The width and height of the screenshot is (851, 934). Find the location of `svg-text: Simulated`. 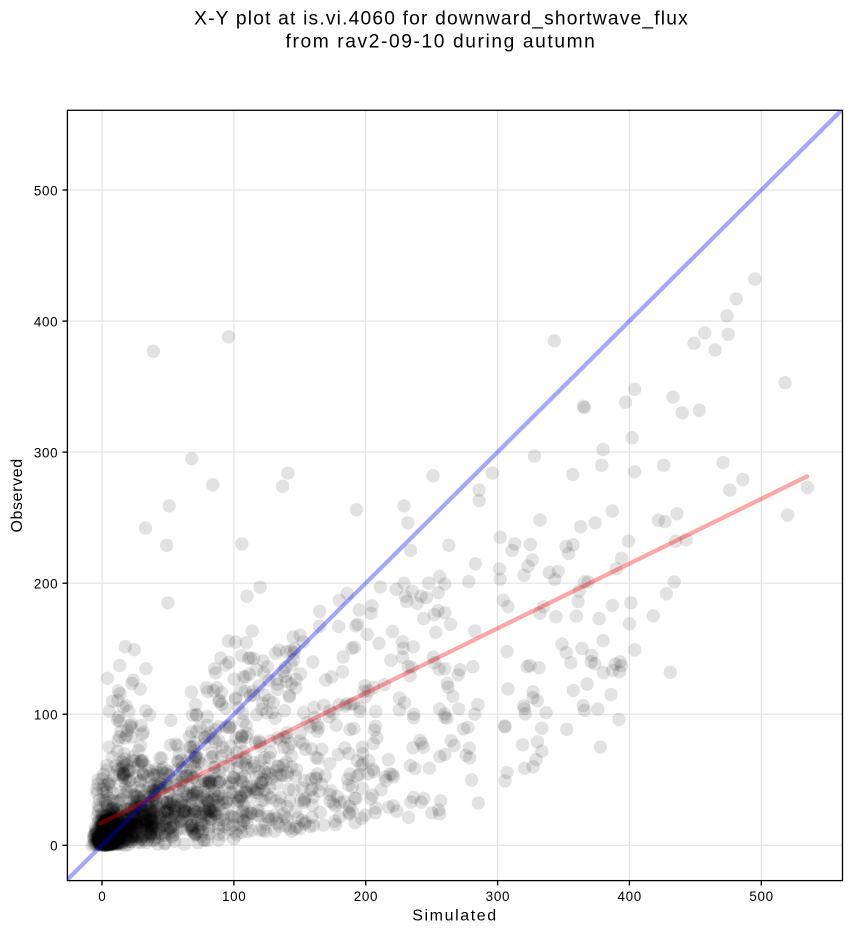

svg-text: Simulated is located at coordinates (455, 916).